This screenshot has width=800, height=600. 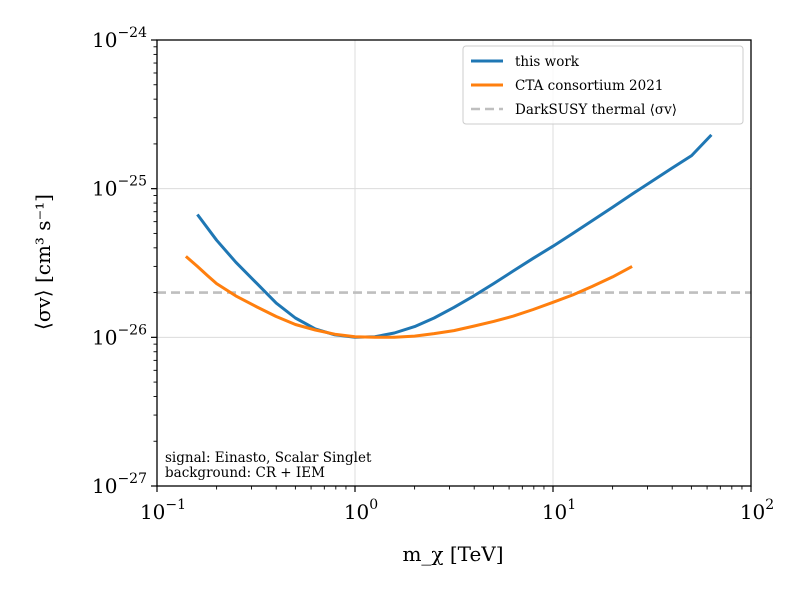 I want to click on legend-label-3: DarkSUSY thermal ⟨σv⟩, so click(x=596, y=110).